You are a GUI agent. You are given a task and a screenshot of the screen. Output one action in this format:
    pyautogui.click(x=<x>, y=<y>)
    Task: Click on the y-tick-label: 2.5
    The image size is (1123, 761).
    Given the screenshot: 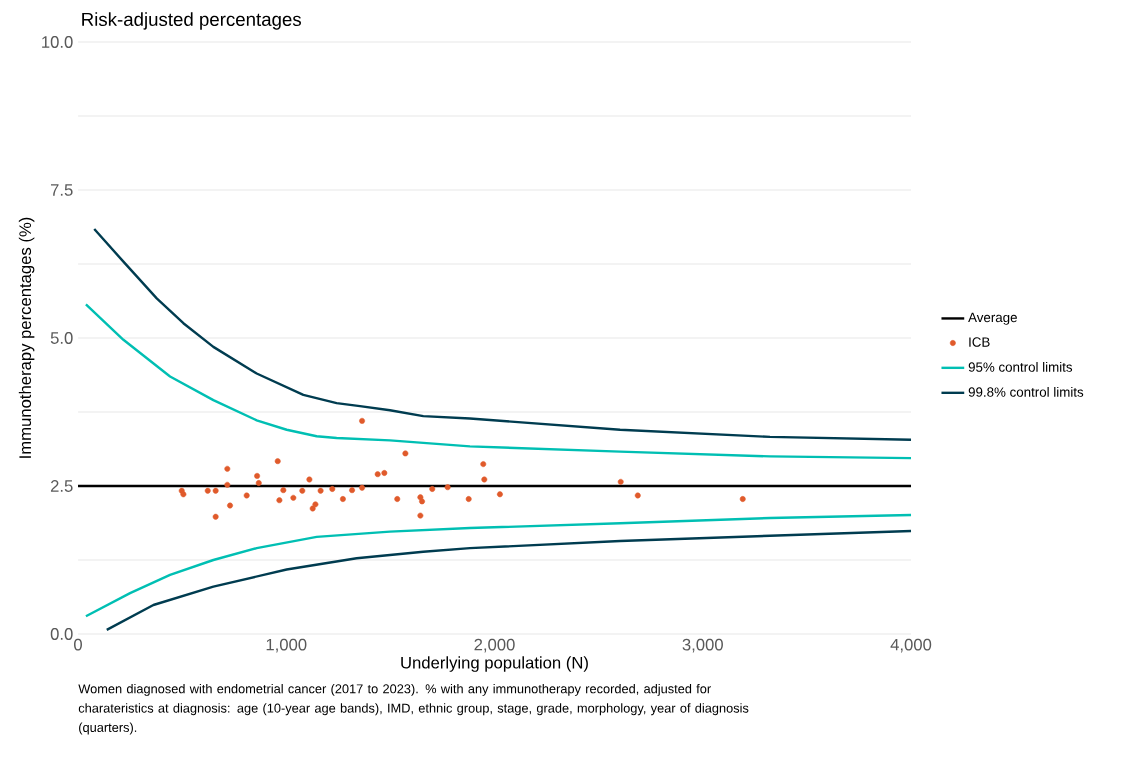 What is the action you would take?
    pyautogui.click(x=61, y=486)
    